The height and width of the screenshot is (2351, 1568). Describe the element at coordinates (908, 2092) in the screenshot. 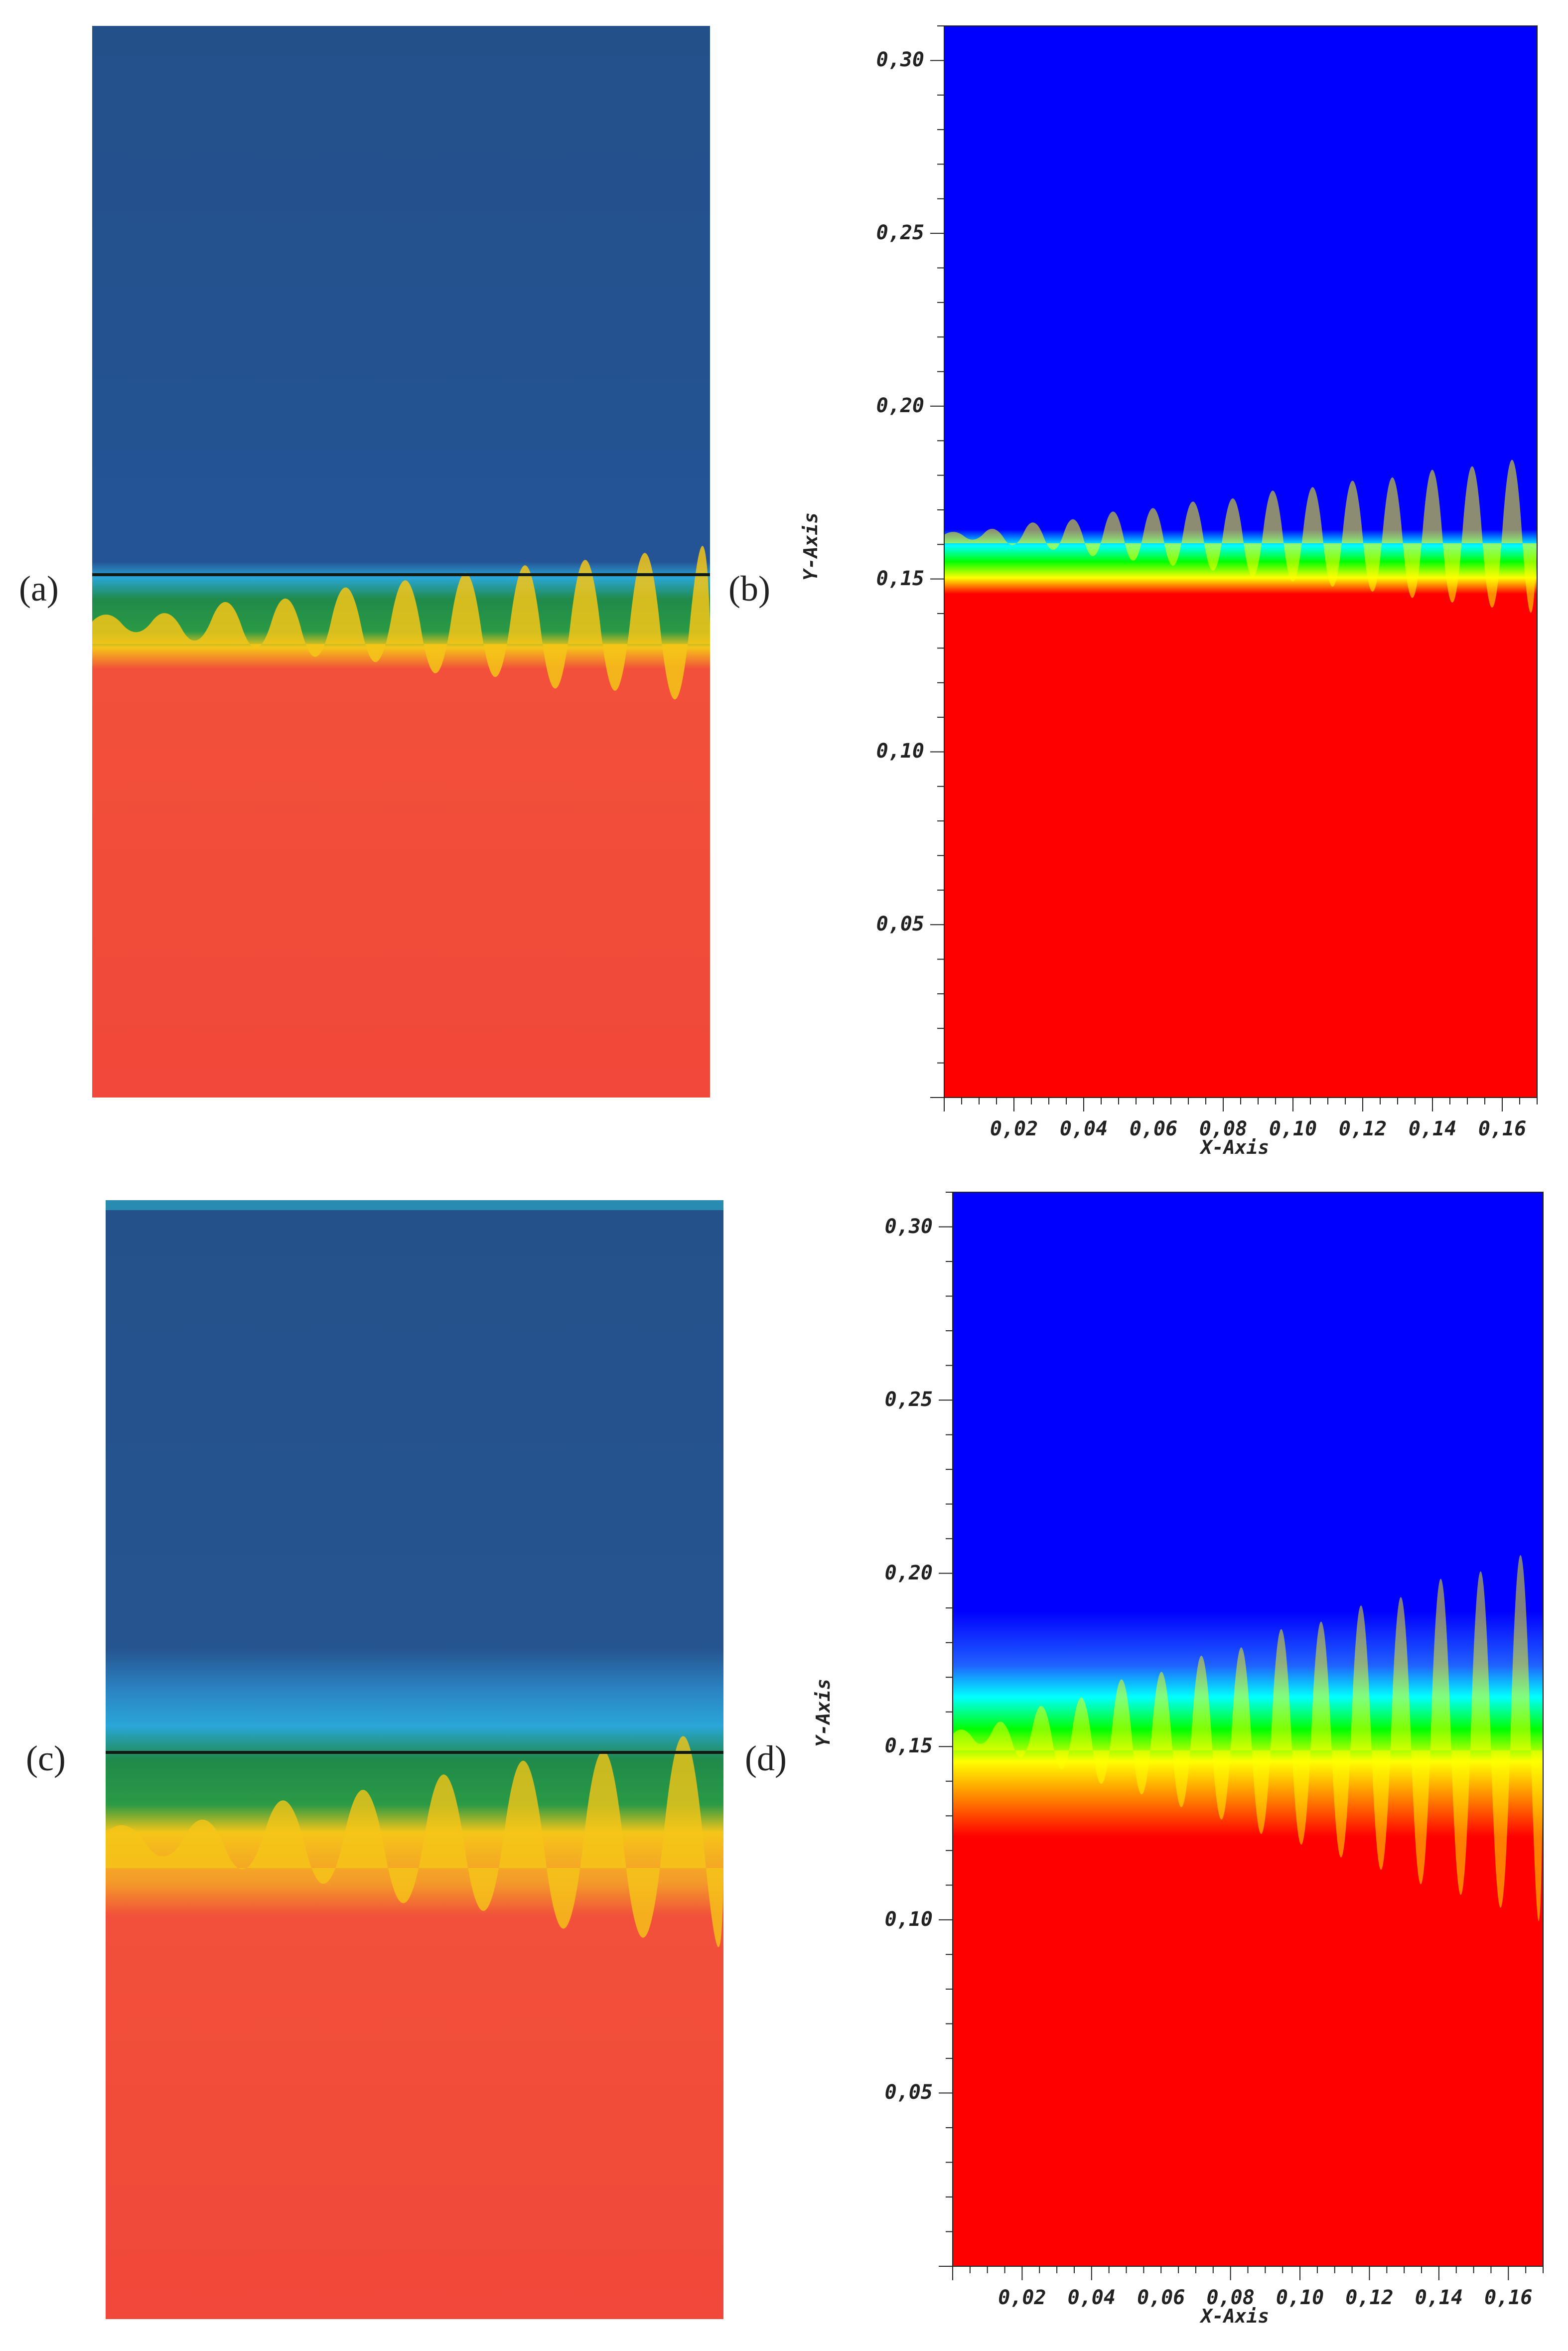

I see `y-tick-label-d: 0,05` at that location.